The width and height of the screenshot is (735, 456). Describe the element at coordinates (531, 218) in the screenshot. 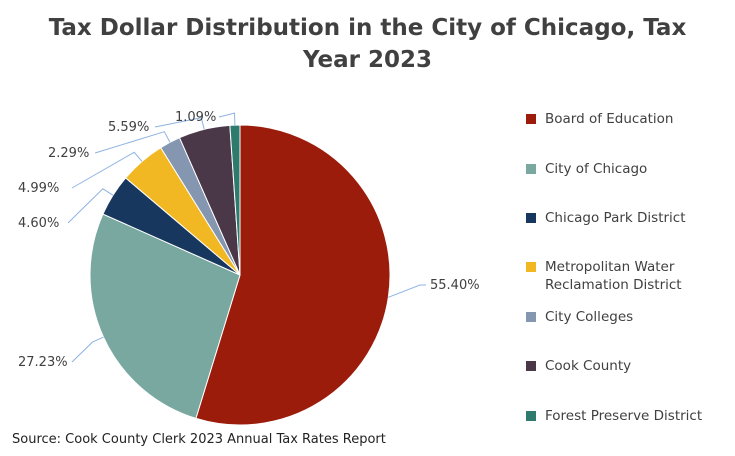

I see `legend-swatch-chicago-park-district` at that location.